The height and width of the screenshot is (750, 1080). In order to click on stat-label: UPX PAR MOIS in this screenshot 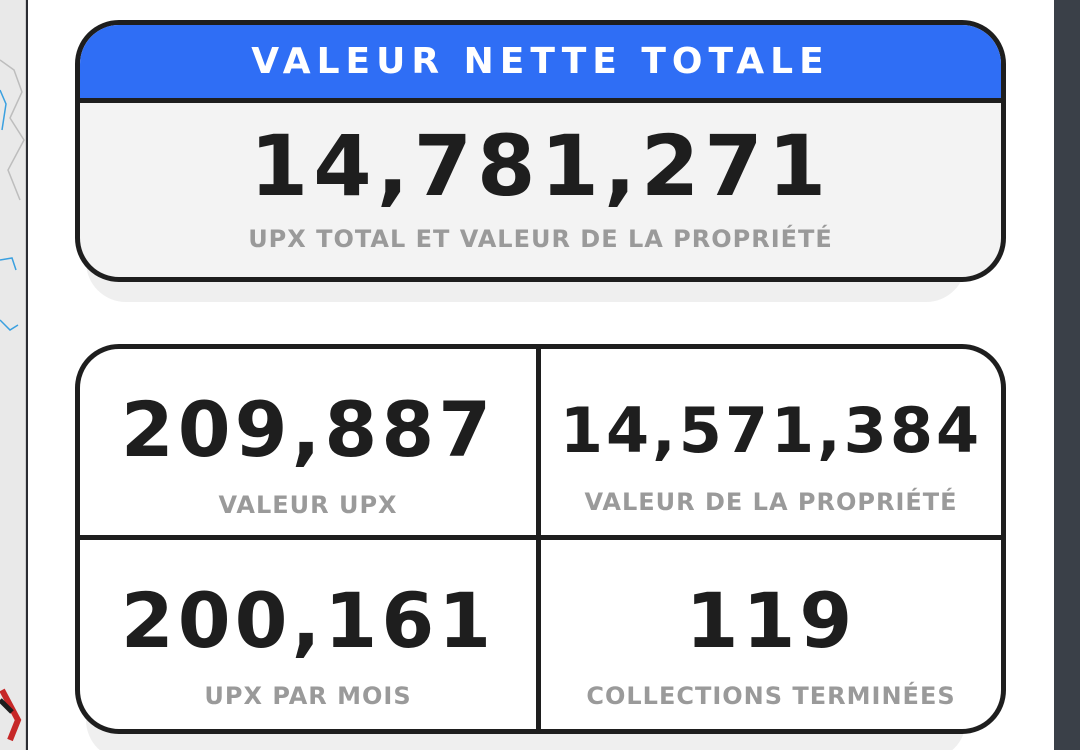, I will do `click(308, 696)`.